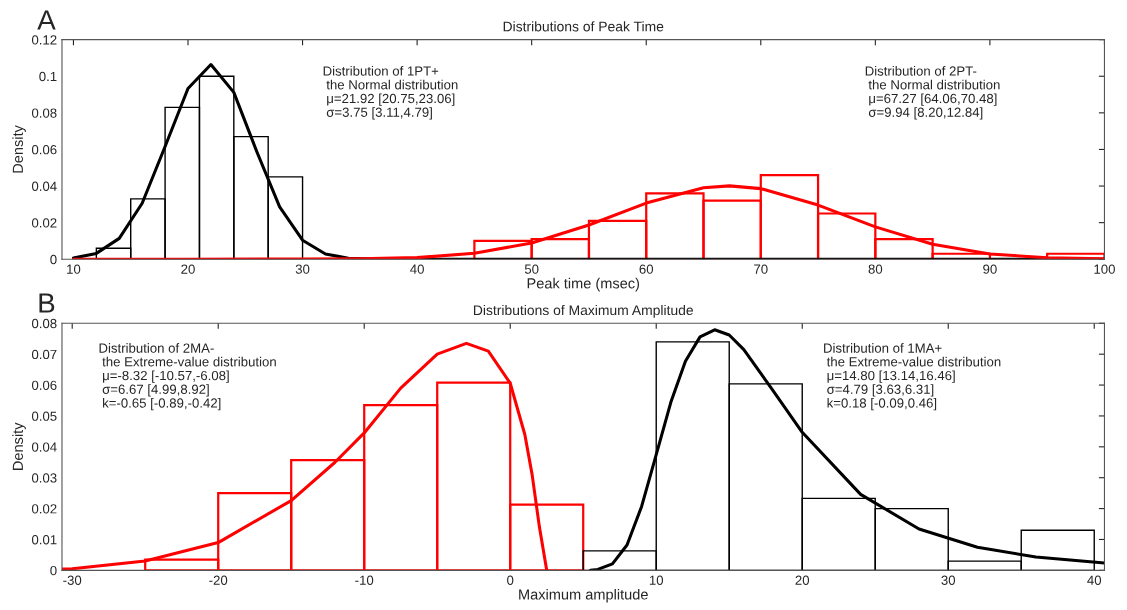 The width and height of the screenshot is (1127, 610). I want to click on x-tick-label: 90, so click(990, 269).